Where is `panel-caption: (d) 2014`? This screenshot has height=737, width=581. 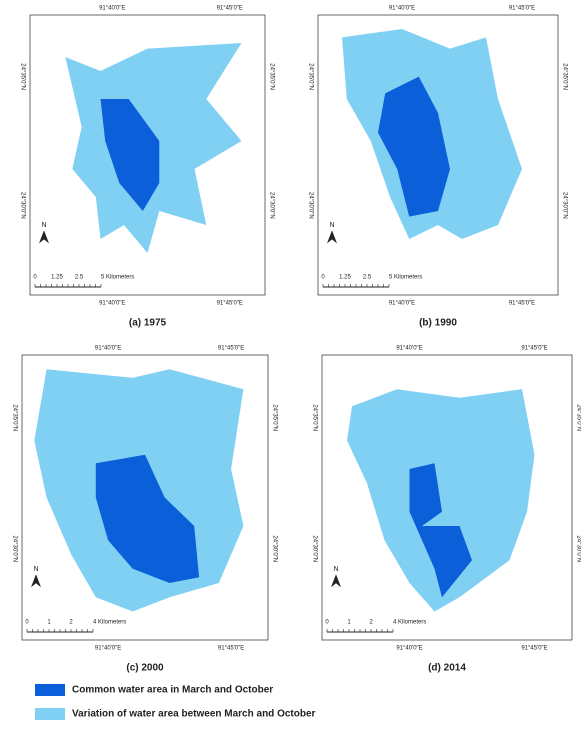
panel-caption: (d) 2014 is located at coordinates (447, 668).